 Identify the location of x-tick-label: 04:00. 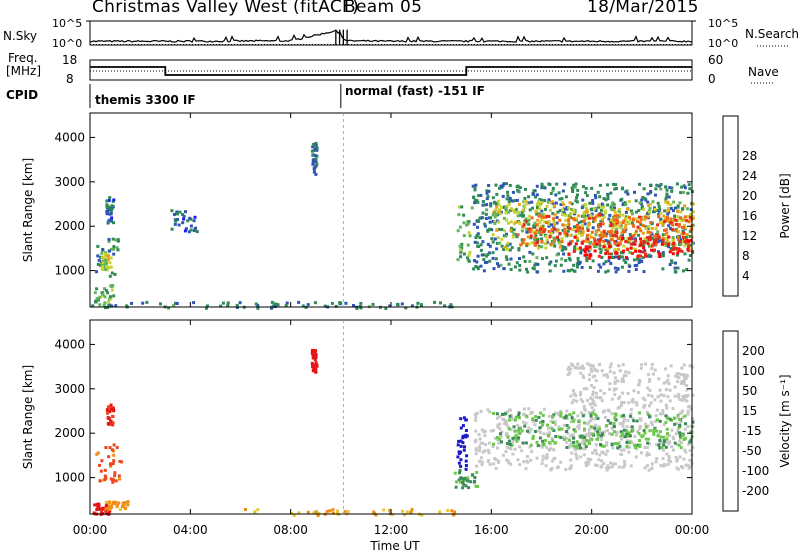
(190, 530).